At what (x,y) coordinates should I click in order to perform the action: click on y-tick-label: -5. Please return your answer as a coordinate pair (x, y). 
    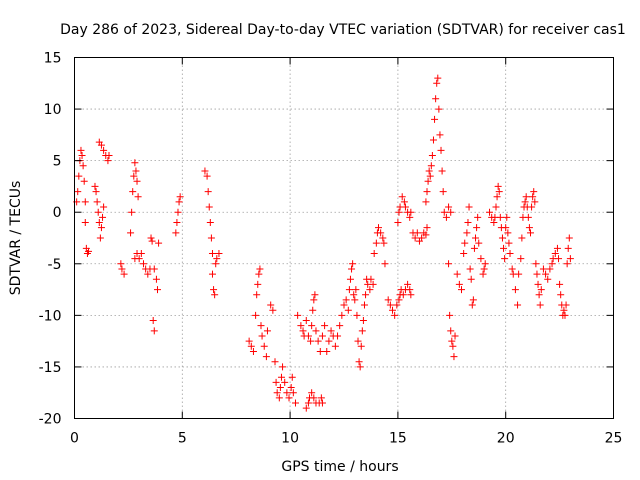
    Looking at the image, I should click on (55, 265).